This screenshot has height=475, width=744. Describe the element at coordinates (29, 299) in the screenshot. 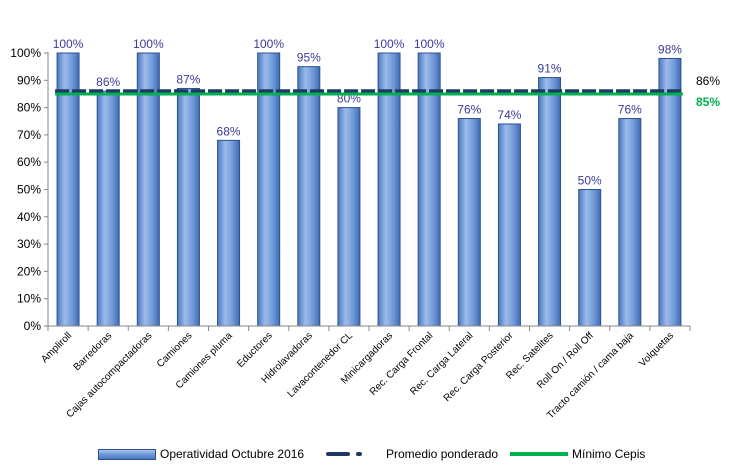

I see `y-tick-label: 10%` at that location.